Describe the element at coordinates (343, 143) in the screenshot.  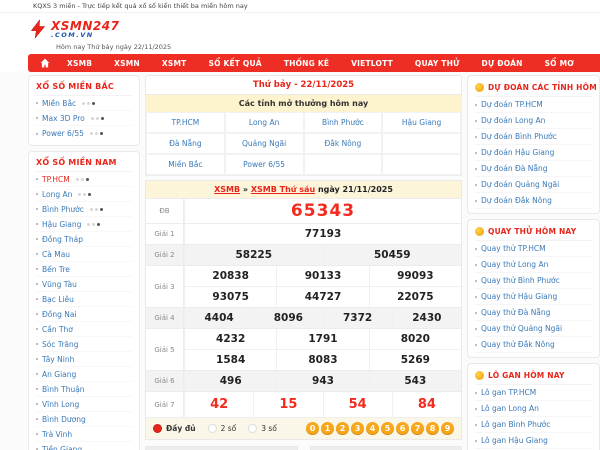
I see `today-province-dak-nong: Đắk Nông` at that location.